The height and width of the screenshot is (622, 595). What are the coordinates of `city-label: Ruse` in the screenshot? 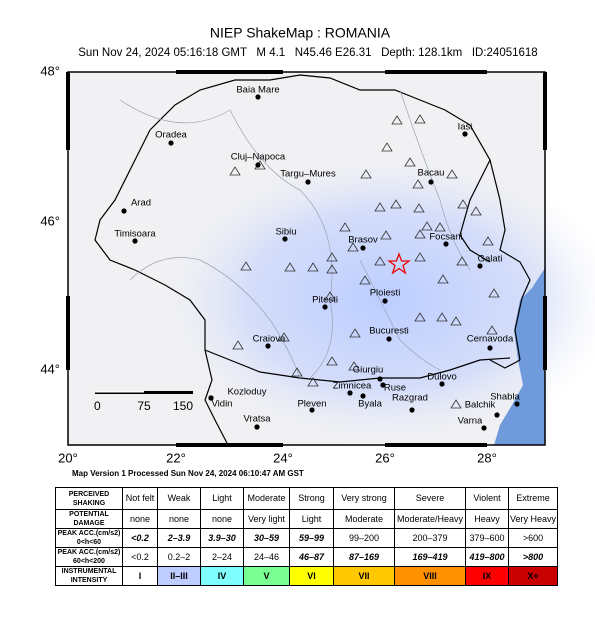 It's located at (395, 388).